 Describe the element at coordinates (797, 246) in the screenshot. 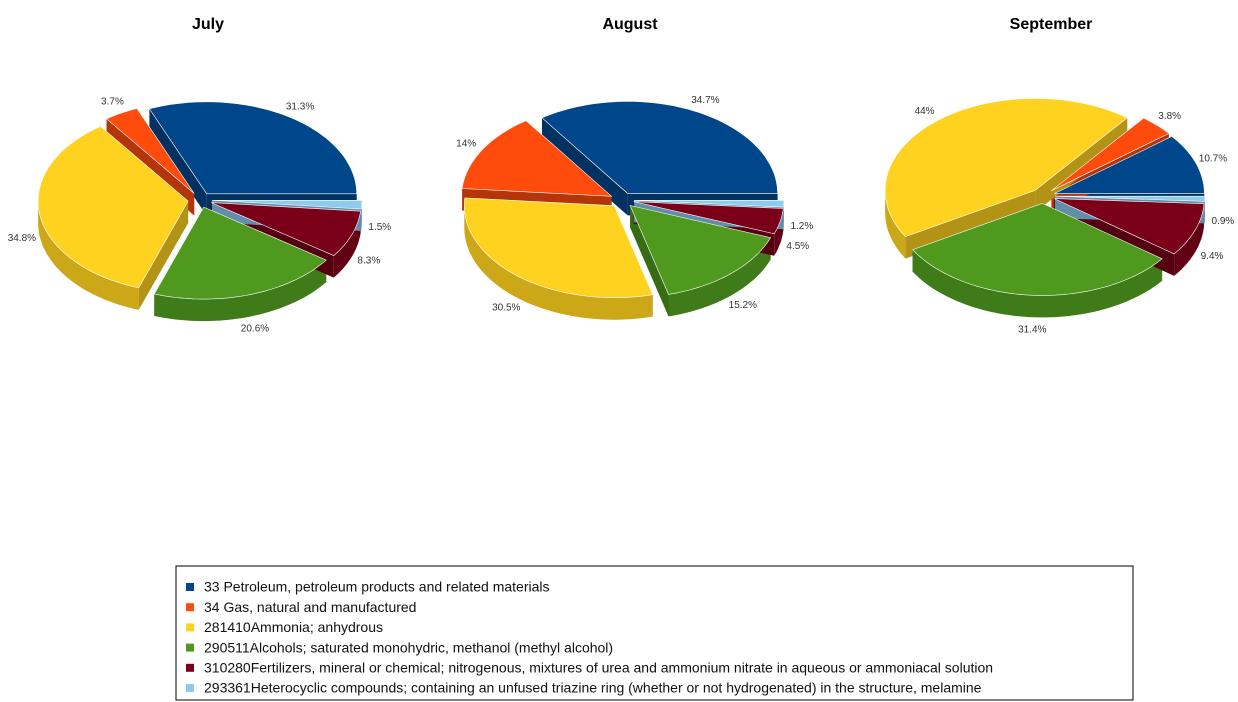

I see `value-label: 4.5%` at that location.